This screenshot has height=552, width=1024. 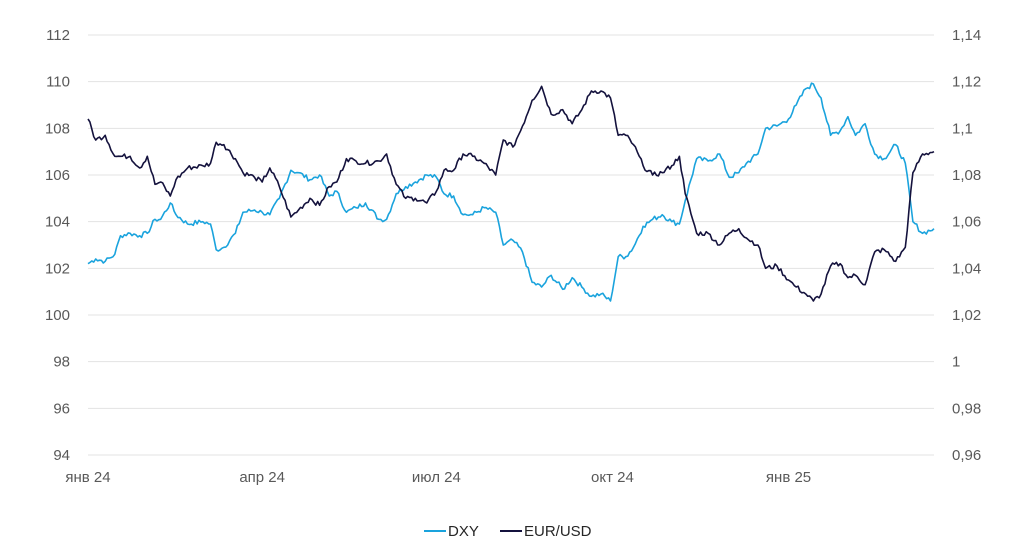 What do you see at coordinates (966, 268) in the screenshot?
I see `y-right-tick-label: 1,04` at bounding box center [966, 268].